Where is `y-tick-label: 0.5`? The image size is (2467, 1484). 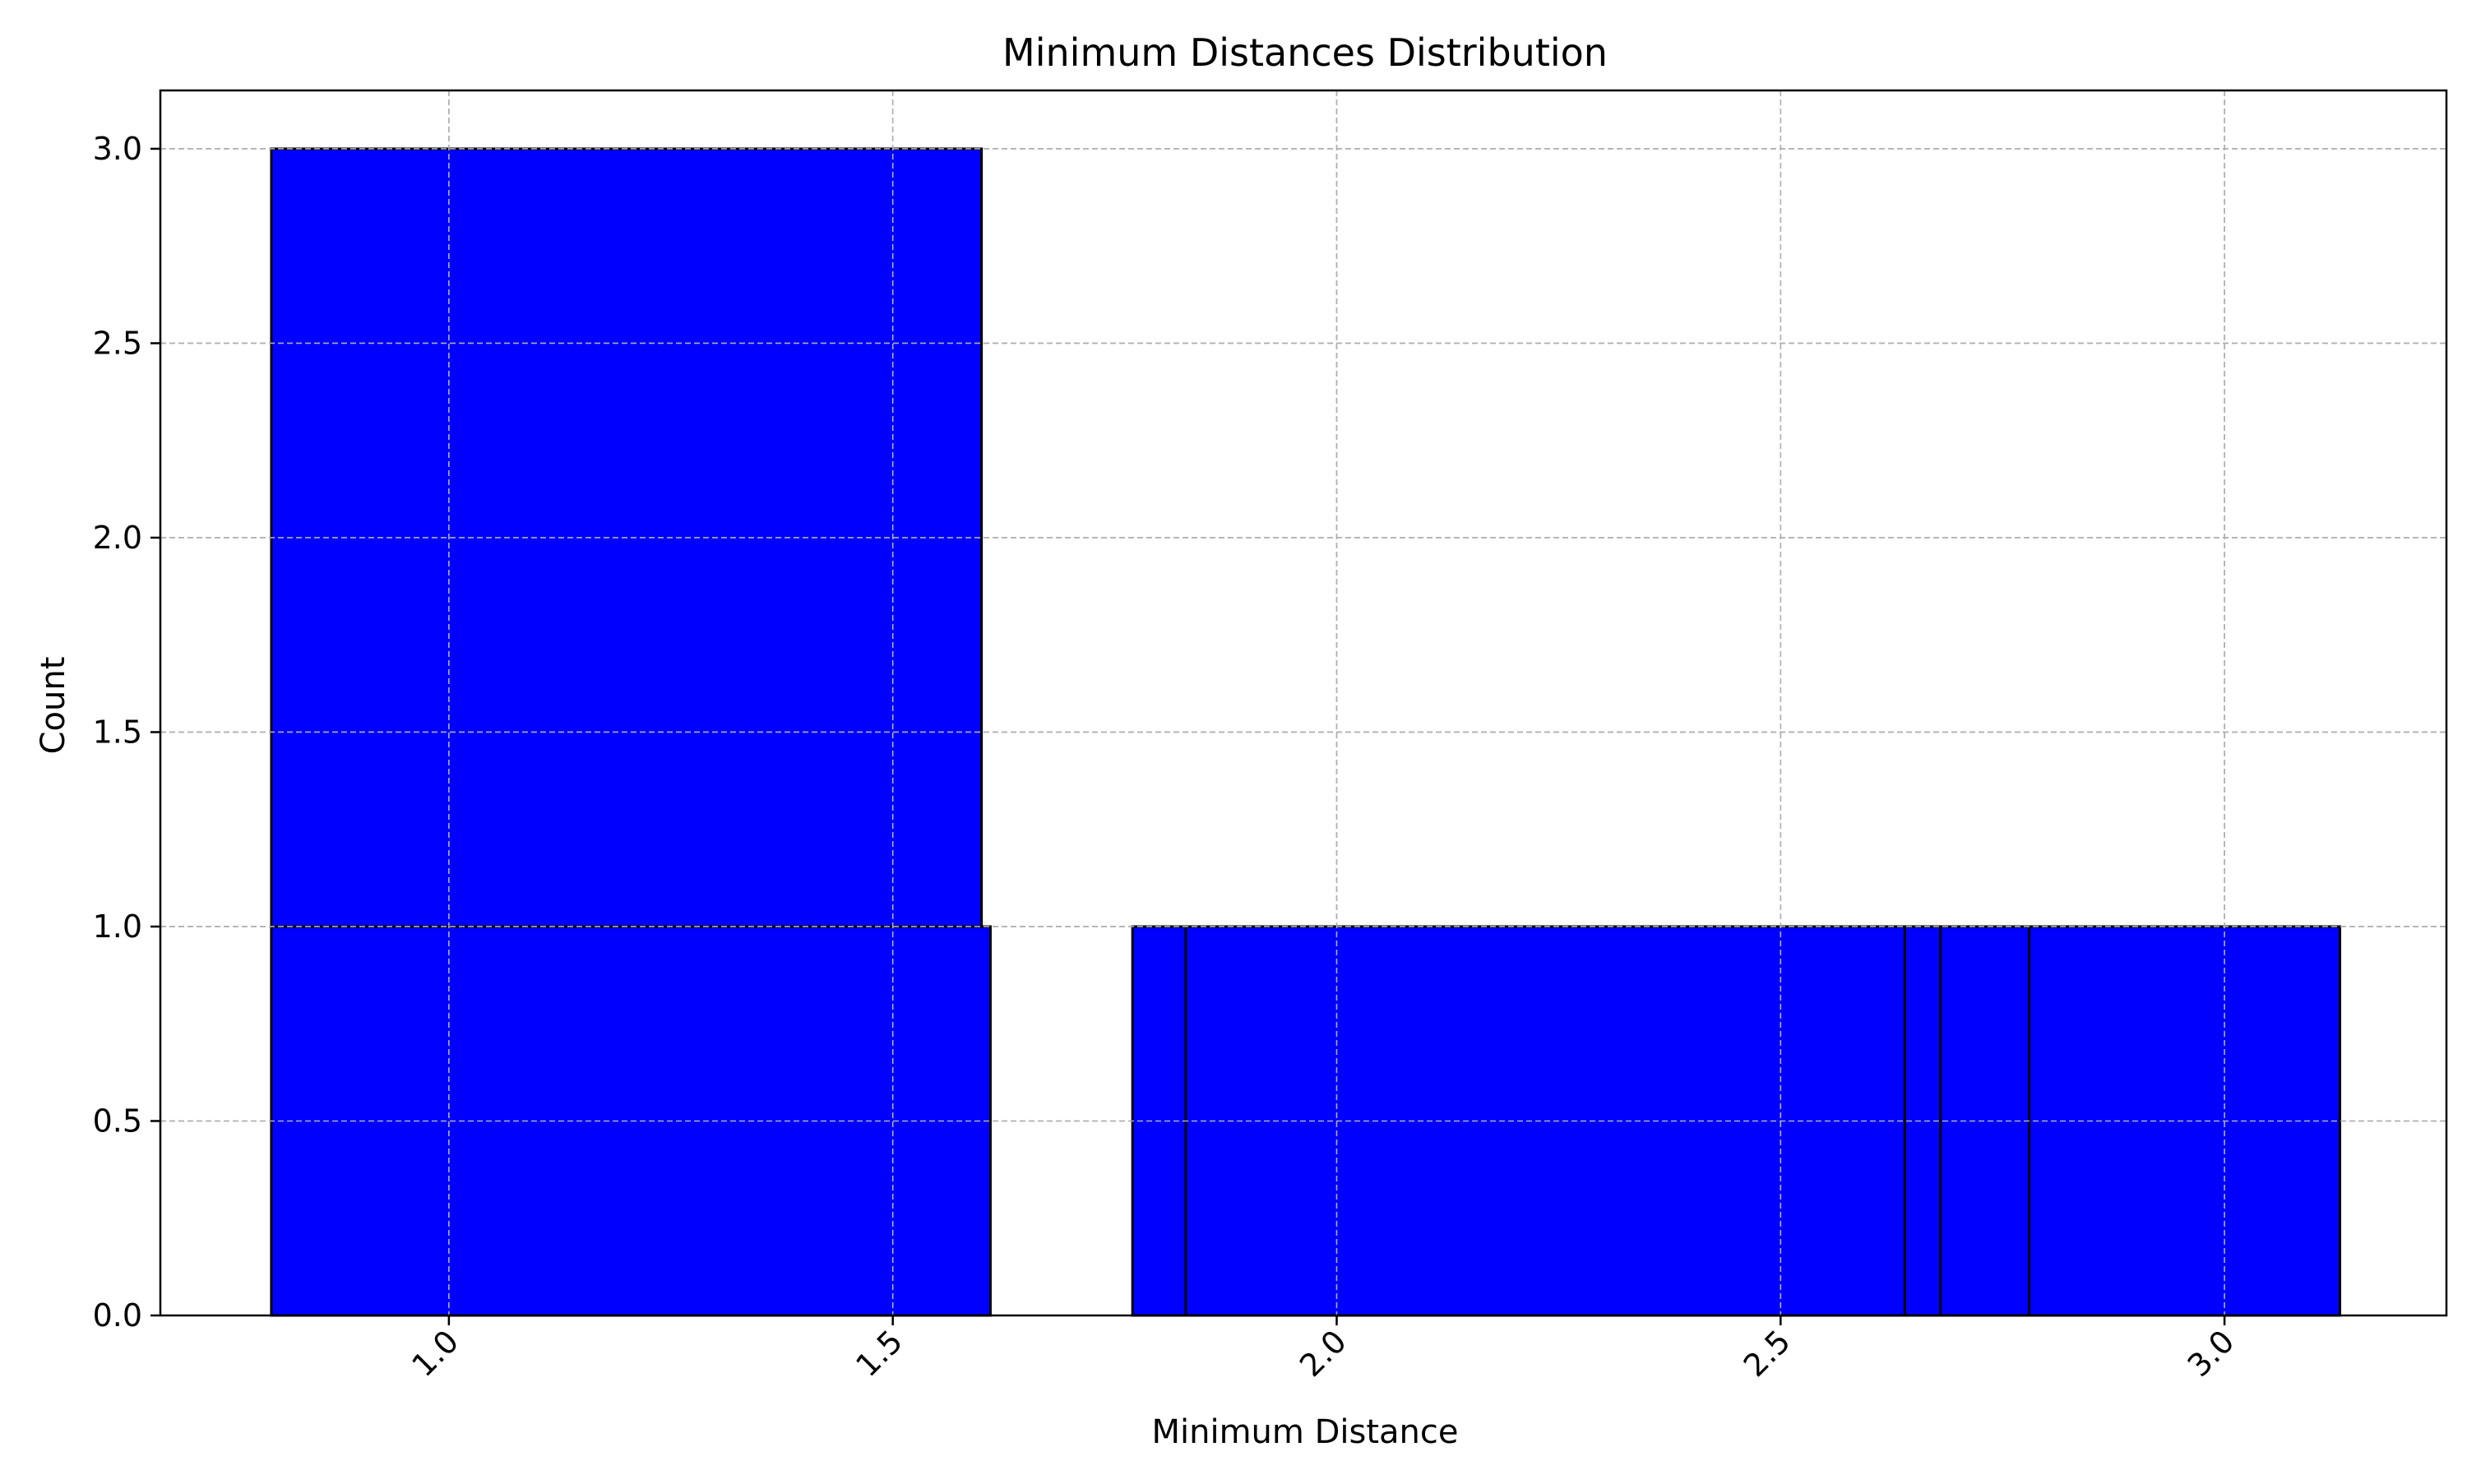 y-tick-label: 0.5 is located at coordinates (117, 1121).